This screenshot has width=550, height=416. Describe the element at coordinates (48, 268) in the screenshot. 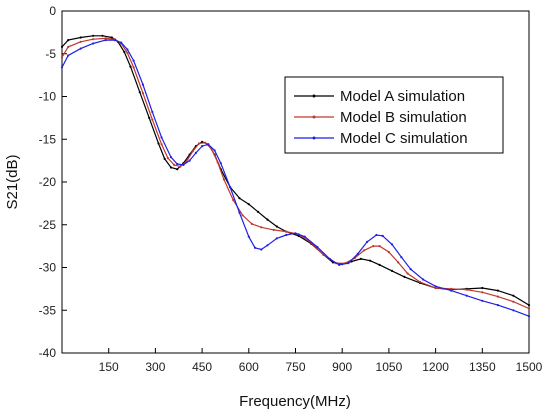

I see `y-tick-label: -30` at that location.